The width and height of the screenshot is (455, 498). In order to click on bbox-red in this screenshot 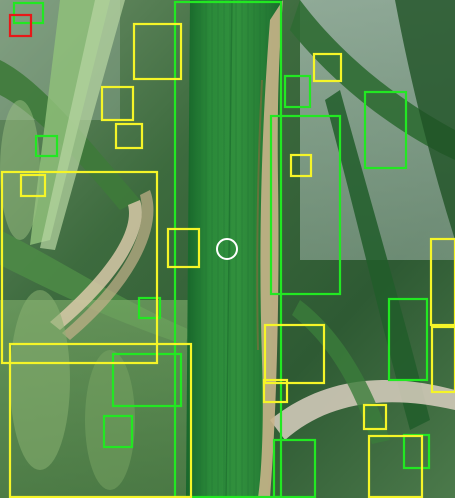, I will do `click(20, 25)`.